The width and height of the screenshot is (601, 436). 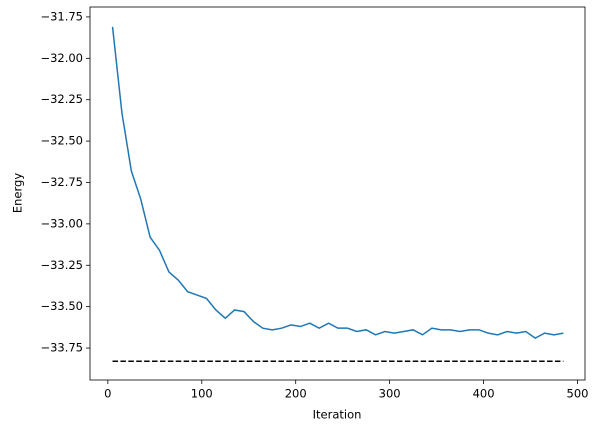 I want to click on x-tick-label: 200, so click(x=296, y=394).